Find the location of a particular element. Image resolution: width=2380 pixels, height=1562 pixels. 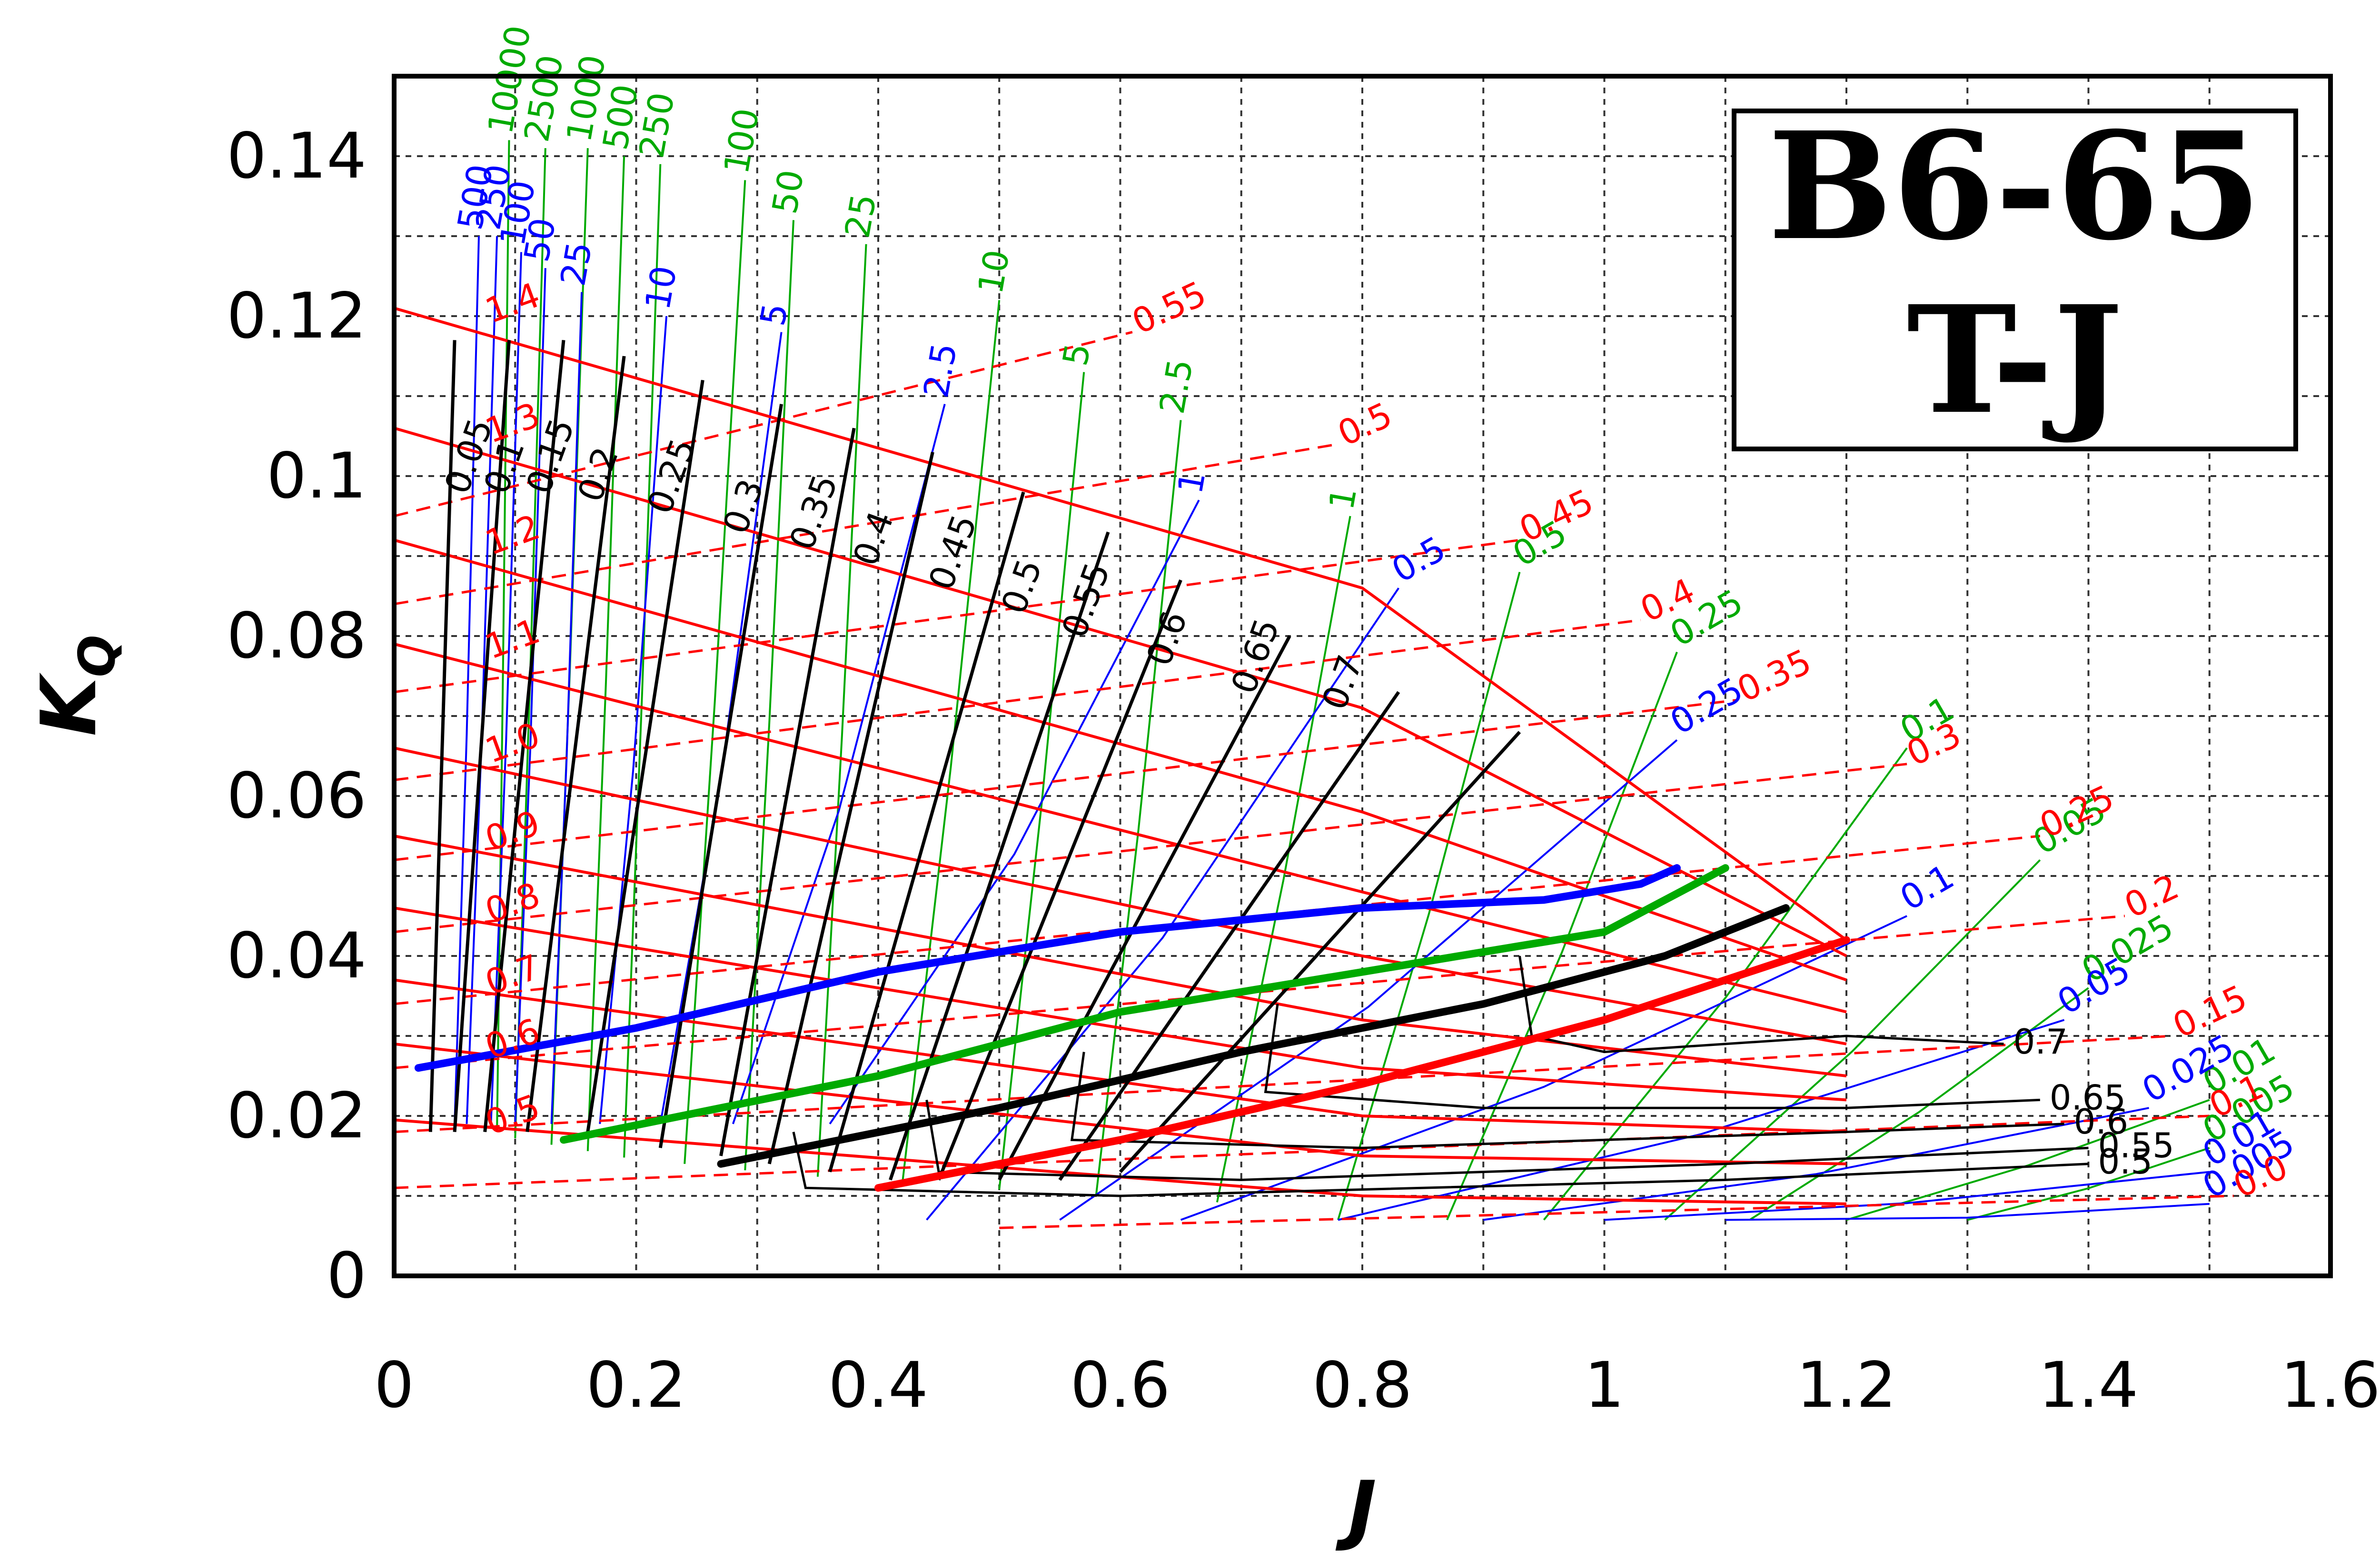

y-tick-label: 0.12 is located at coordinates (297, 316).